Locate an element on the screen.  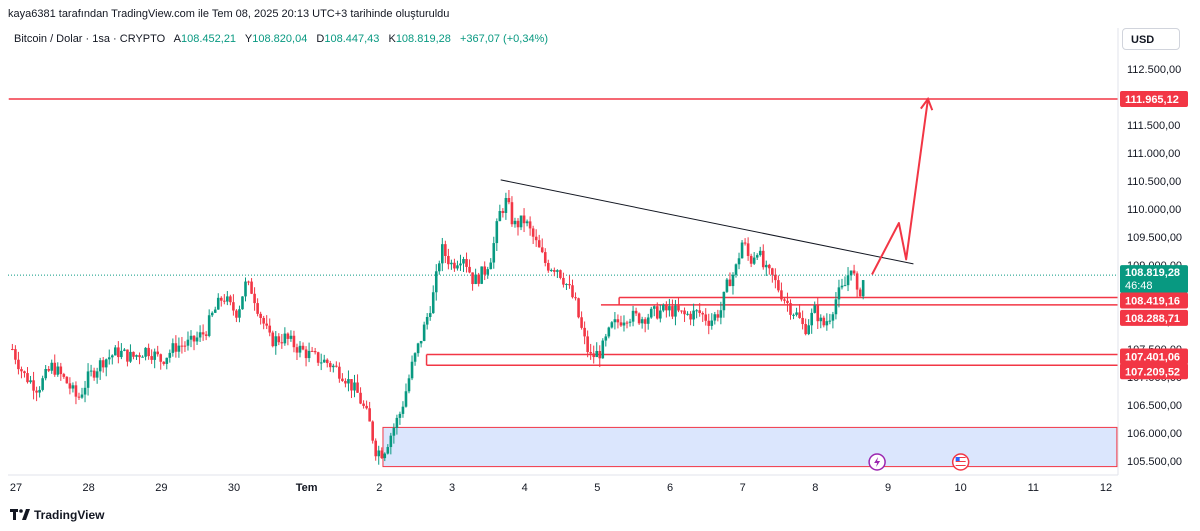
countdown-label: 46:48 is located at coordinates (1139, 286).